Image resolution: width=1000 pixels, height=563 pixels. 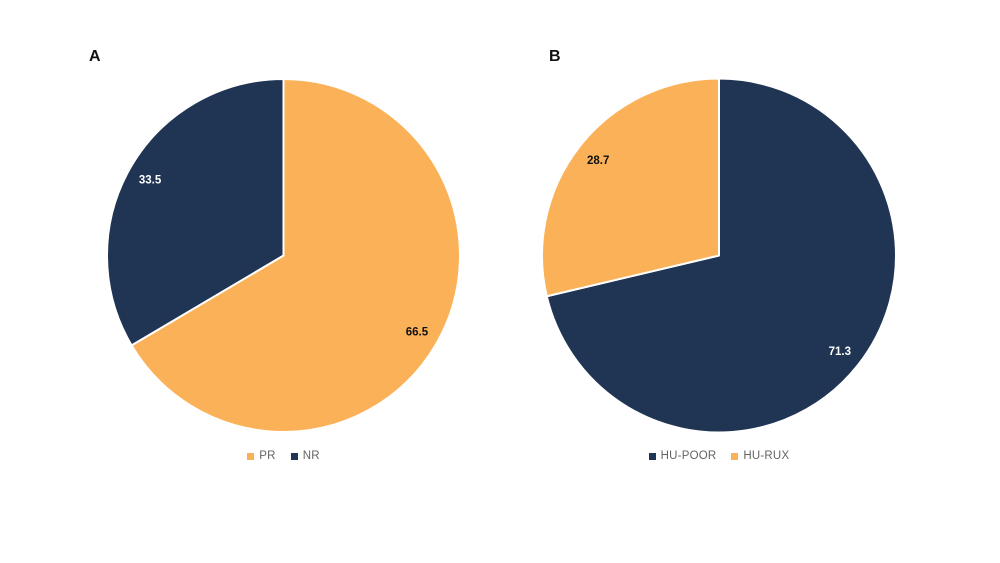 What do you see at coordinates (267, 456) in the screenshot?
I see `legend-label-pr: PR` at bounding box center [267, 456].